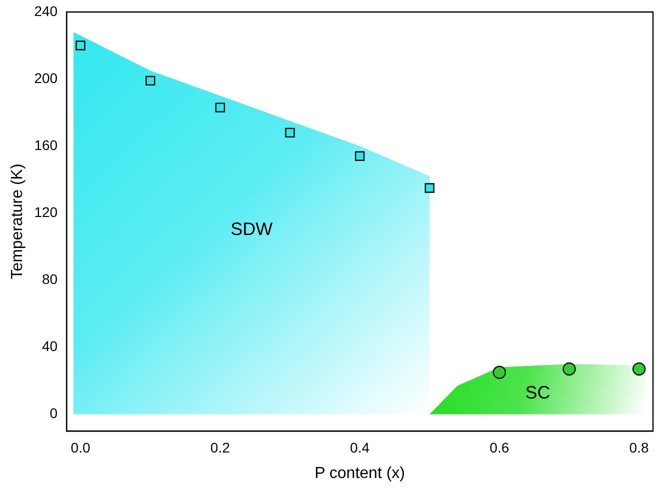  What do you see at coordinates (46, 144) in the screenshot?
I see `y-tick-label: 160` at bounding box center [46, 144].